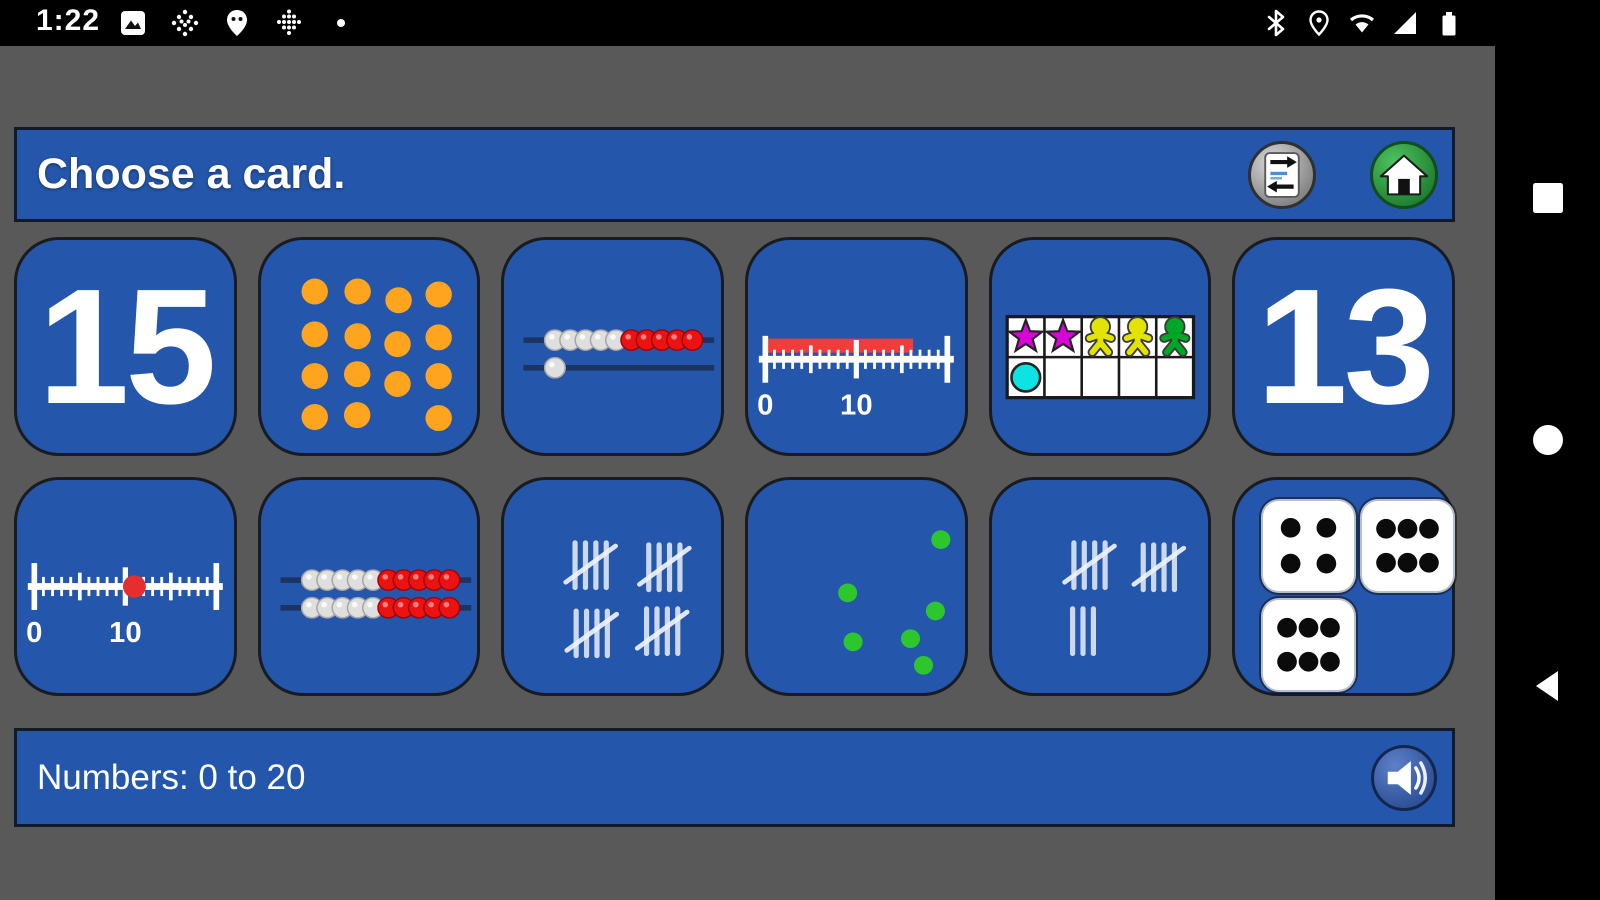 The width and height of the screenshot is (1600, 900). I want to click on card-11-tally, so click(1100, 586).